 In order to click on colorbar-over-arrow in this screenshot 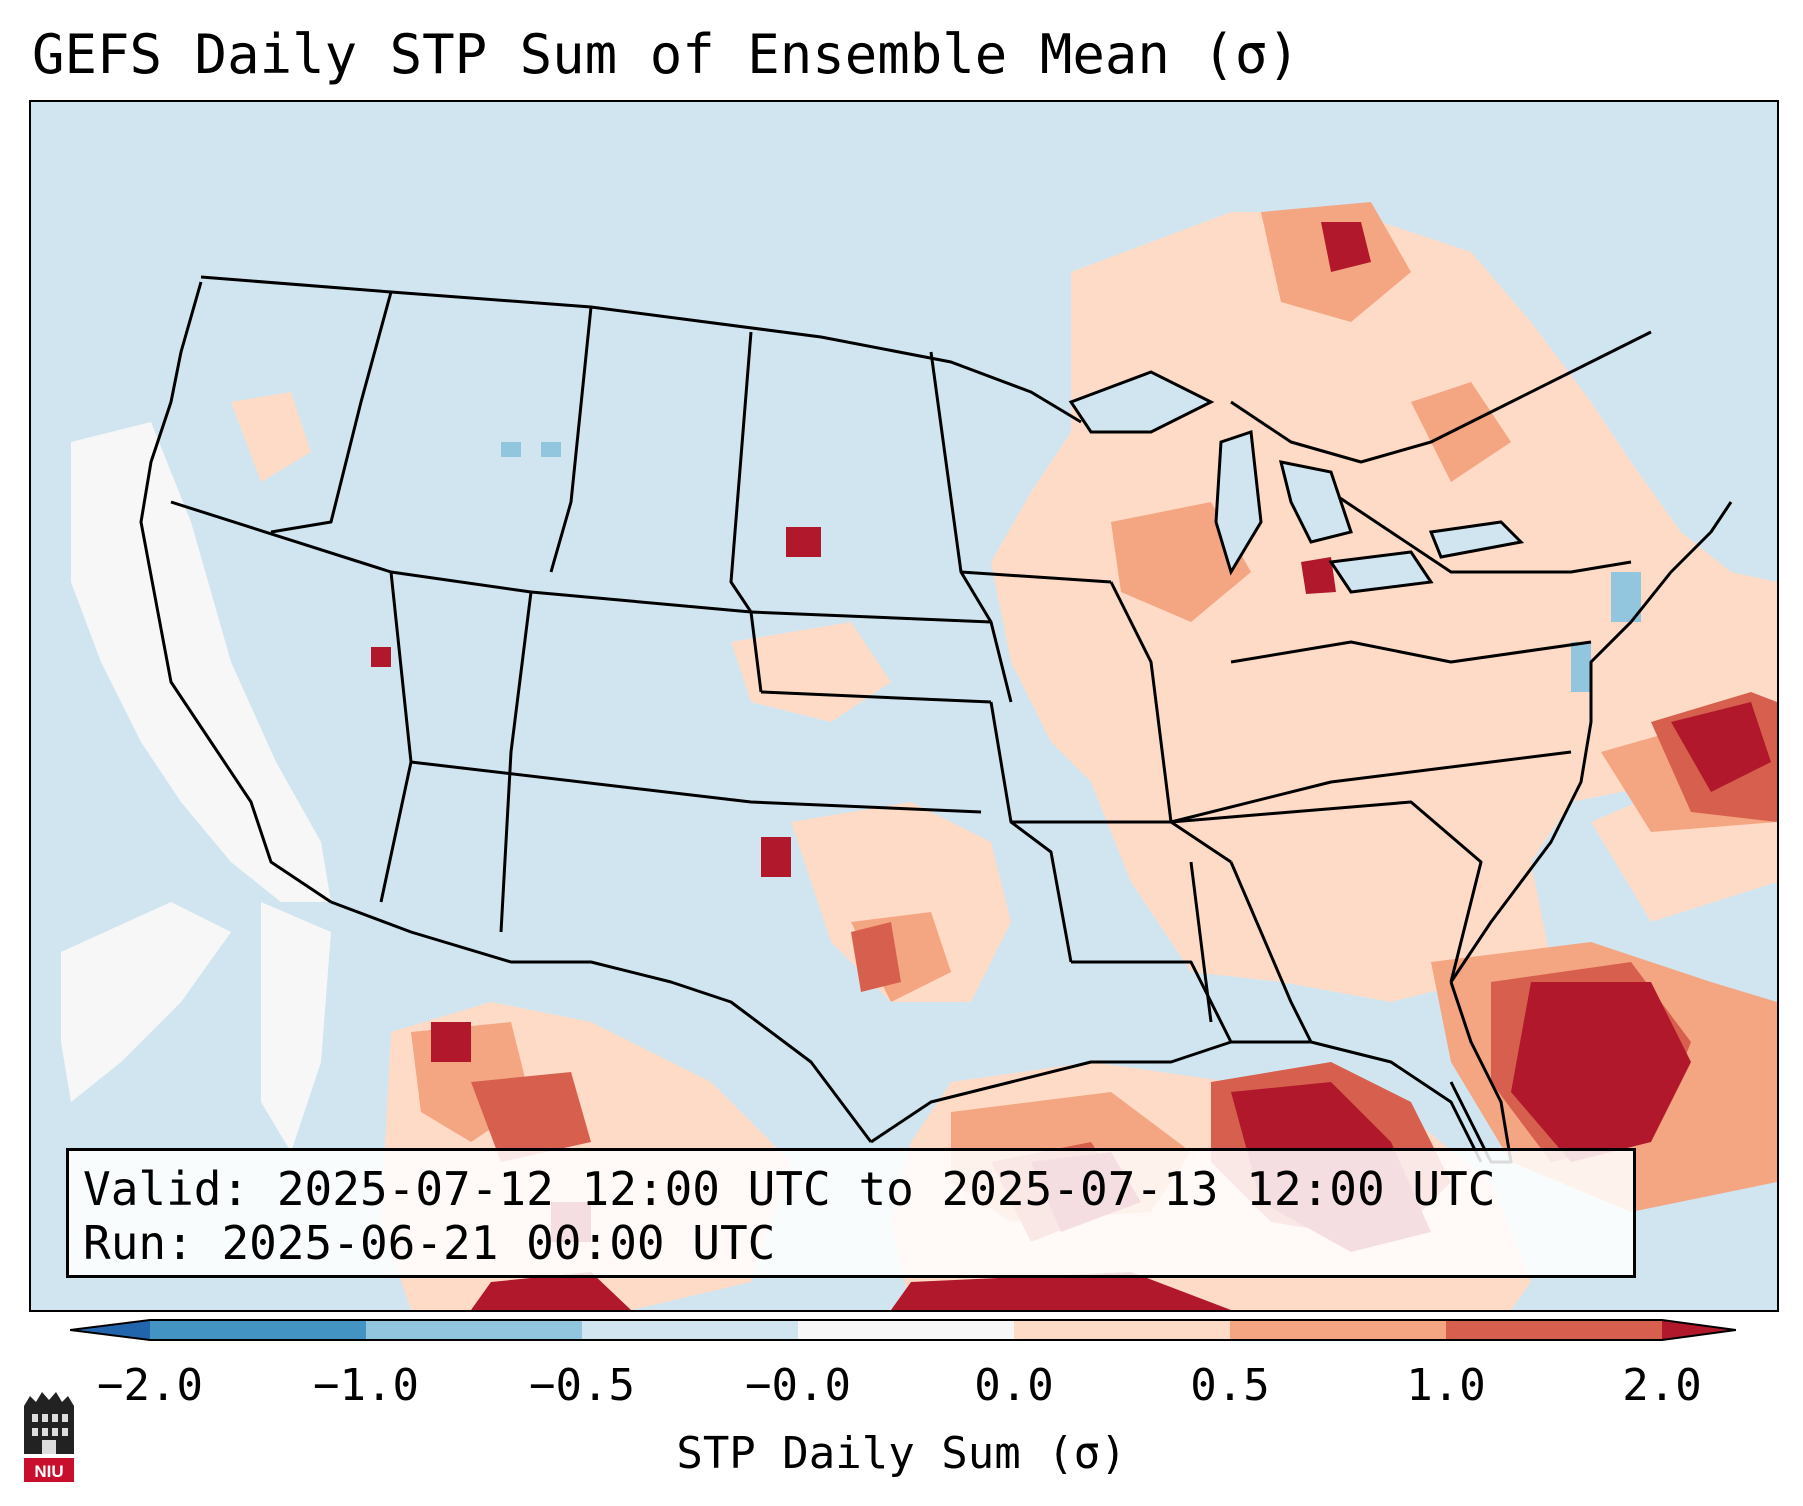, I will do `click(1699, 1330)`.